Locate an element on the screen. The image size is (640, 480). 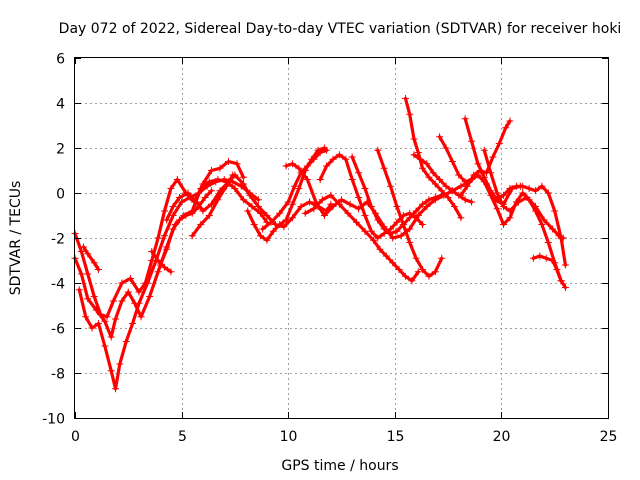
x-tick-label: 25 is located at coordinates (609, 437).